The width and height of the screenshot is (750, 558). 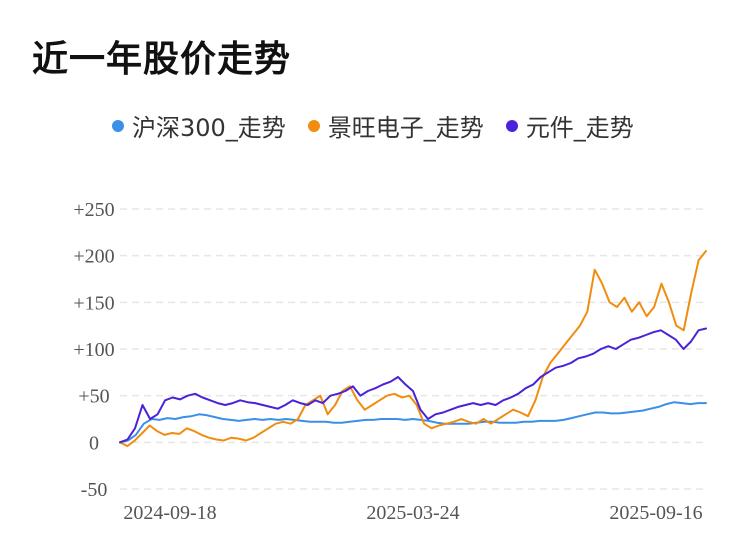 I want to click on legend-item-hs300: 沪深300_走势, so click(x=199, y=125).